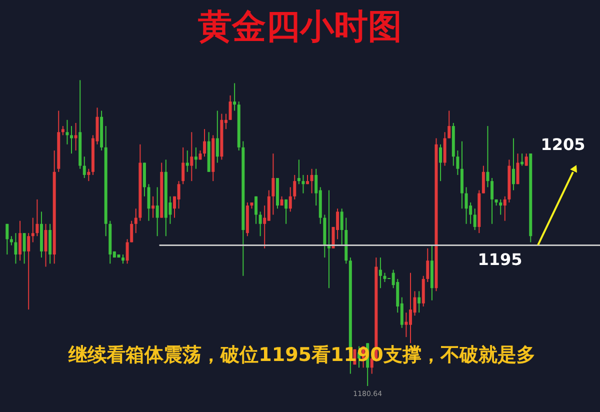 The height and width of the screenshot is (412, 600). What do you see at coordinates (500, 259) in the screenshot?
I see `annotation: 1195` at bounding box center [500, 259].